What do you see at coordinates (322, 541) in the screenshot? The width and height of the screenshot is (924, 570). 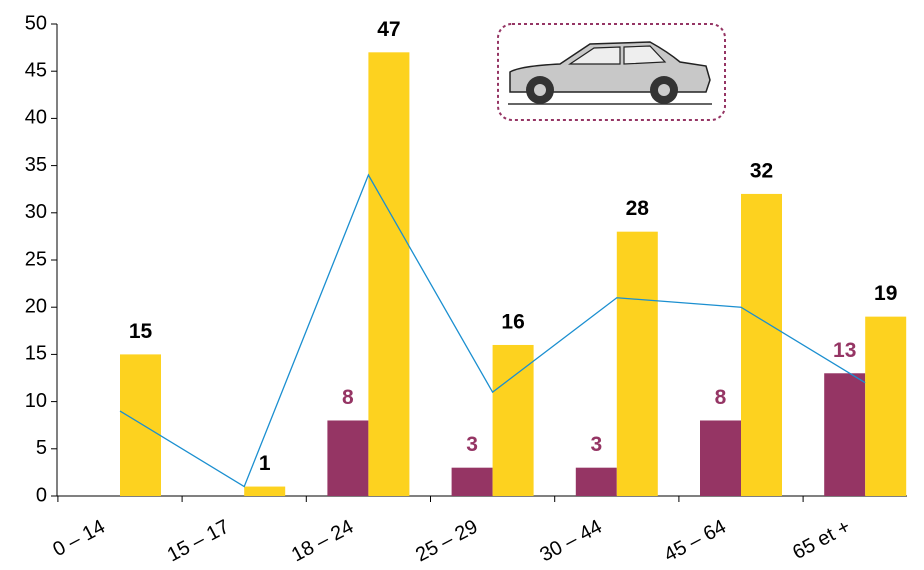 I see `x-tick-label: 18 – 24` at bounding box center [322, 541].